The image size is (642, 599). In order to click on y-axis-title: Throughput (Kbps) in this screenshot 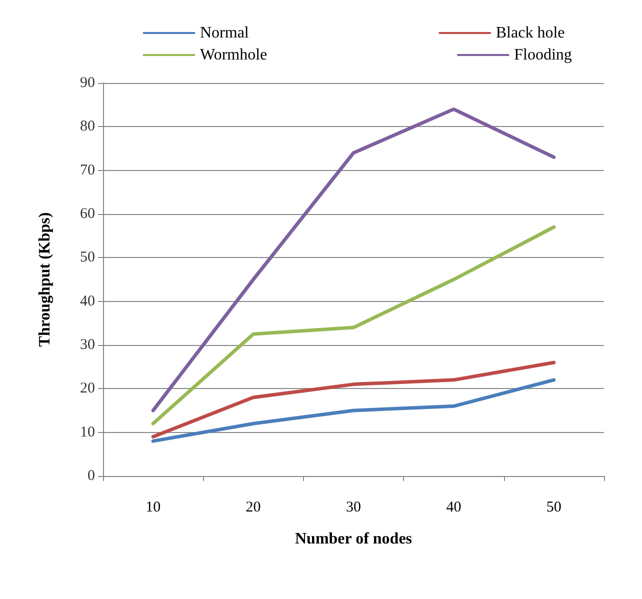, I will do `click(45, 279)`.